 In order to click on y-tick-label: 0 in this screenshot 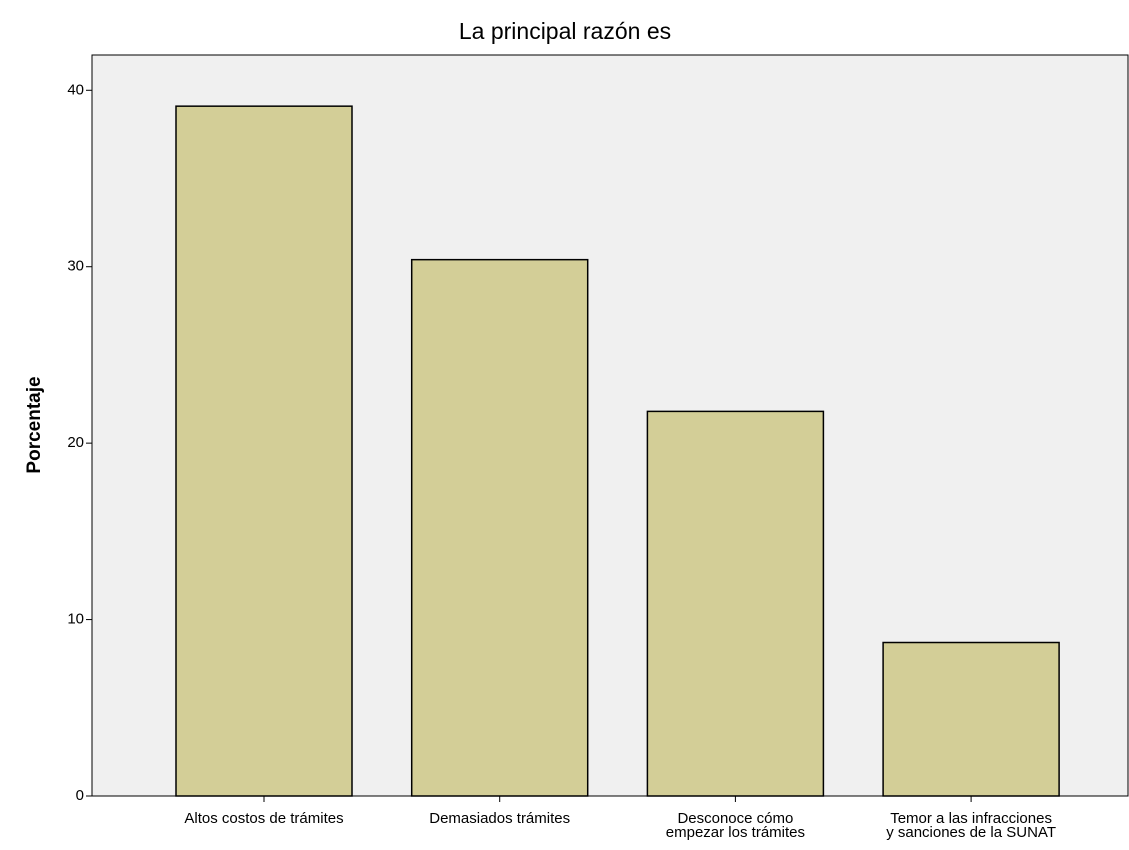, I will do `click(80, 795)`.